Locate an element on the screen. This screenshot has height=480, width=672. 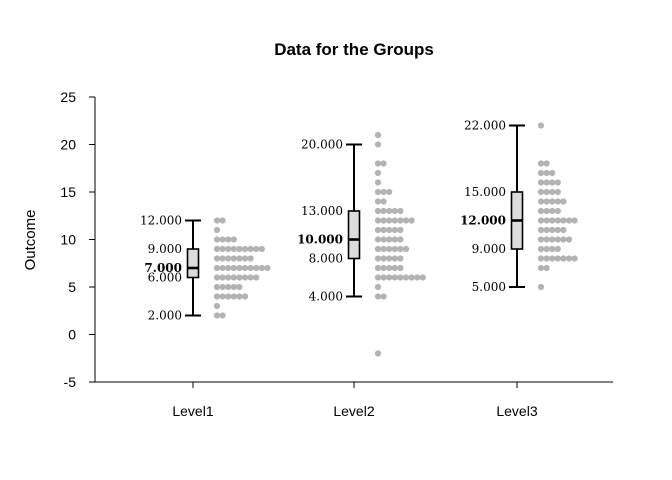
stat-label-q3: 13.000 is located at coordinates (322, 211).